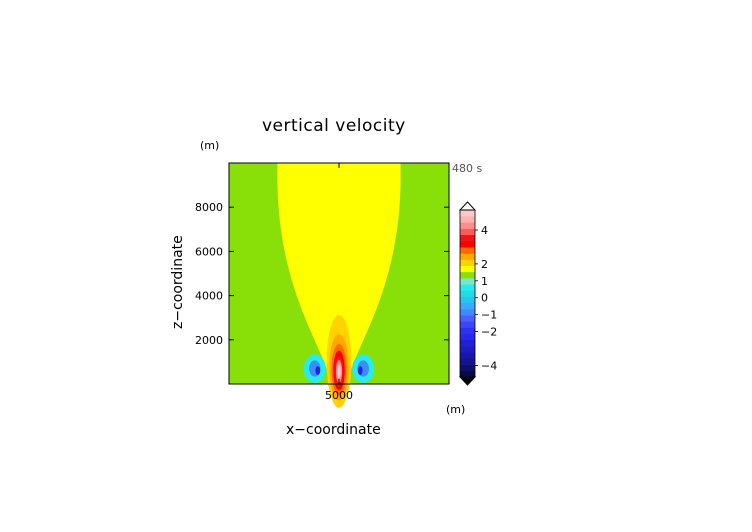 The height and width of the screenshot is (532, 752). Describe the element at coordinates (484, 230) in the screenshot. I see `colorbar-tick-label: 4` at that location.